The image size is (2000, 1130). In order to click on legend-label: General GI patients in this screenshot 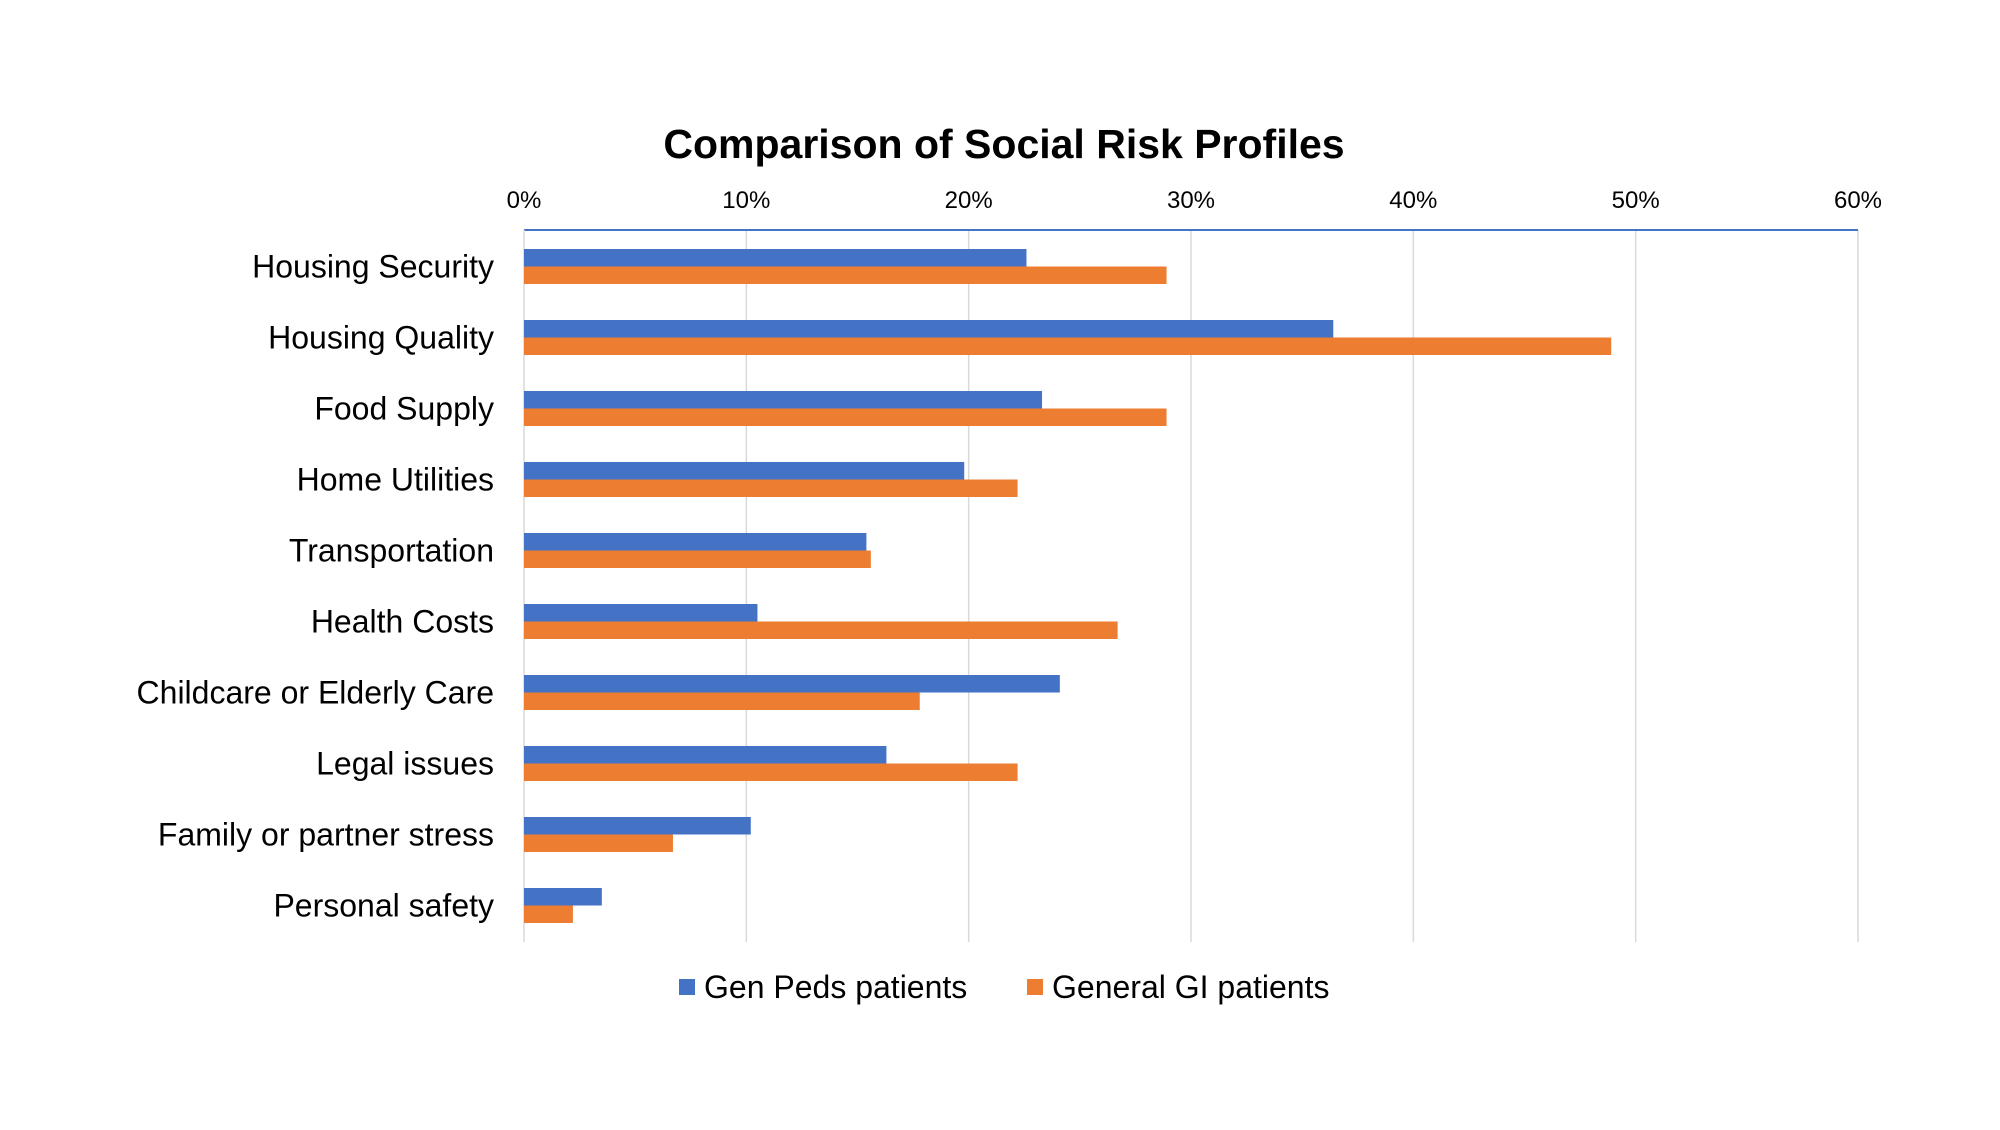, I will do `click(1190, 987)`.